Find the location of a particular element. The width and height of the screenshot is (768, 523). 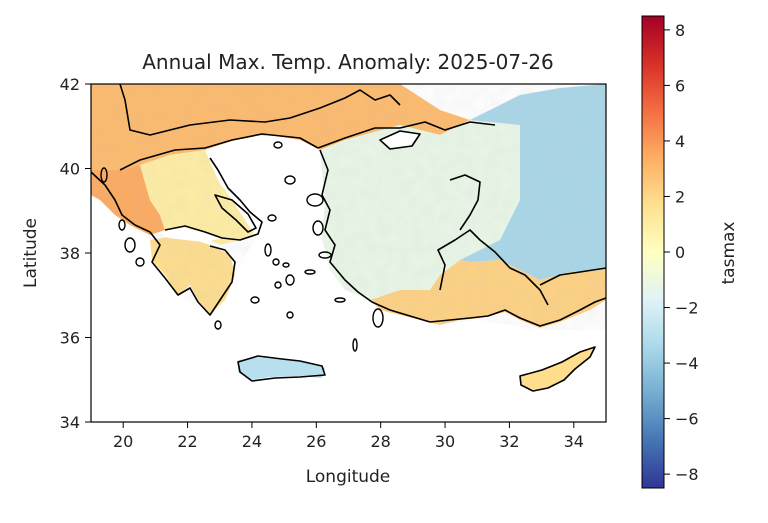

marmara-coast is located at coordinates (400, 140).